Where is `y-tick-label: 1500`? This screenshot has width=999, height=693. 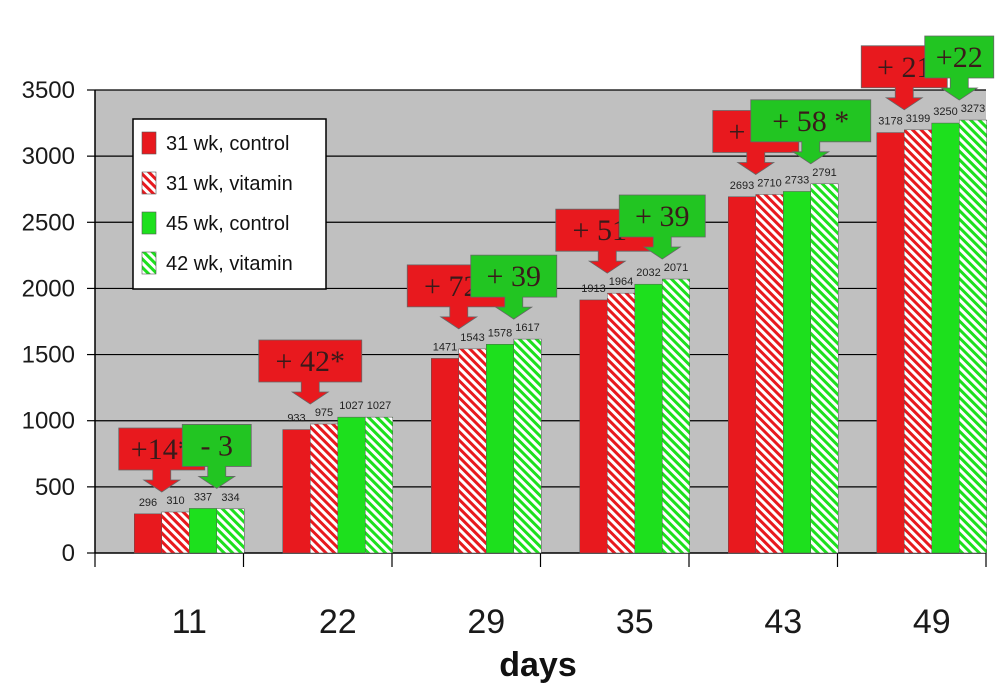
y-tick-label: 1500 is located at coordinates (48, 355).